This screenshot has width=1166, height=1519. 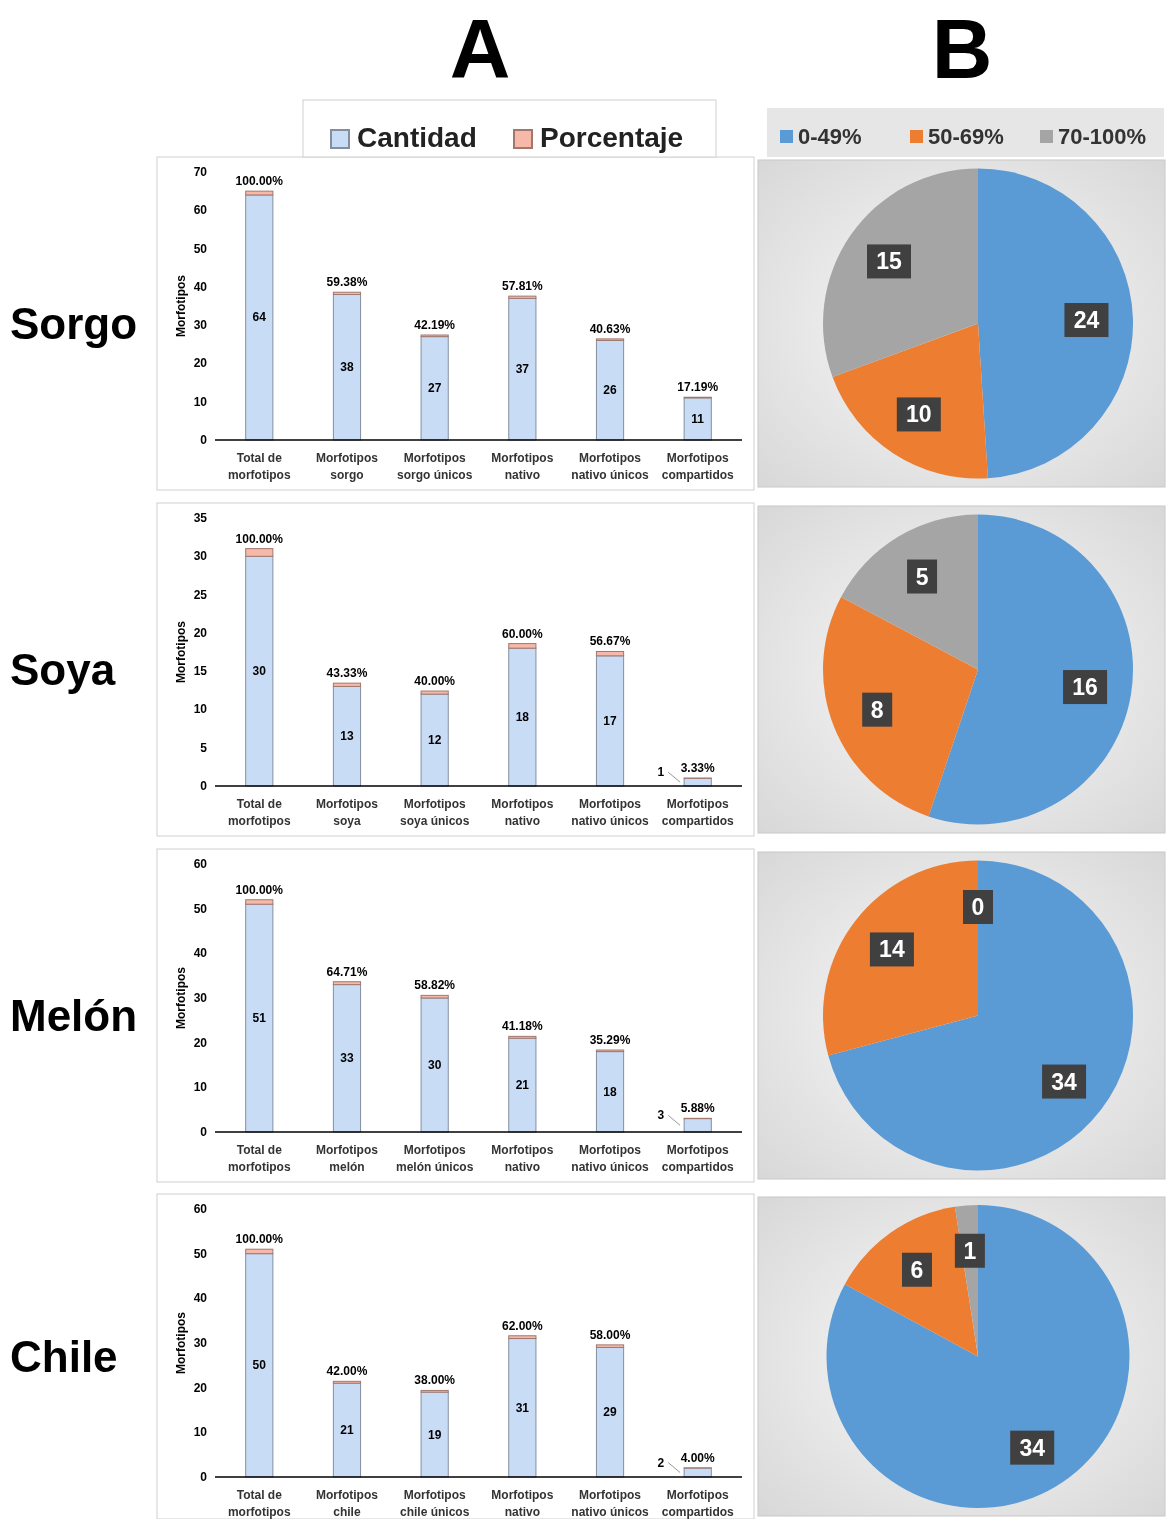 What do you see at coordinates (347, 736) in the screenshot?
I see `data-label: 13` at bounding box center [347, 736].